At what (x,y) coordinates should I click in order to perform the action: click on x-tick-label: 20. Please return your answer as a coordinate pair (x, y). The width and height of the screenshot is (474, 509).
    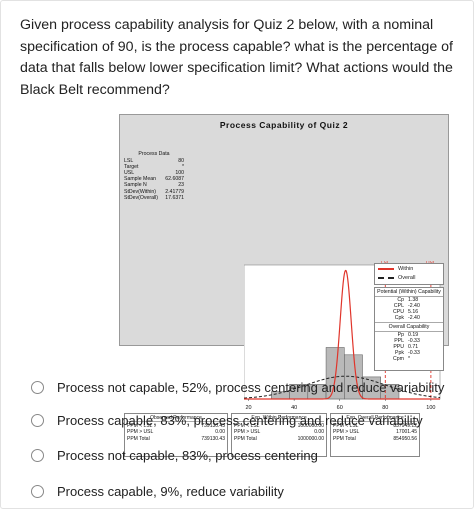
    Looking at the image, I should click on (248, 408).